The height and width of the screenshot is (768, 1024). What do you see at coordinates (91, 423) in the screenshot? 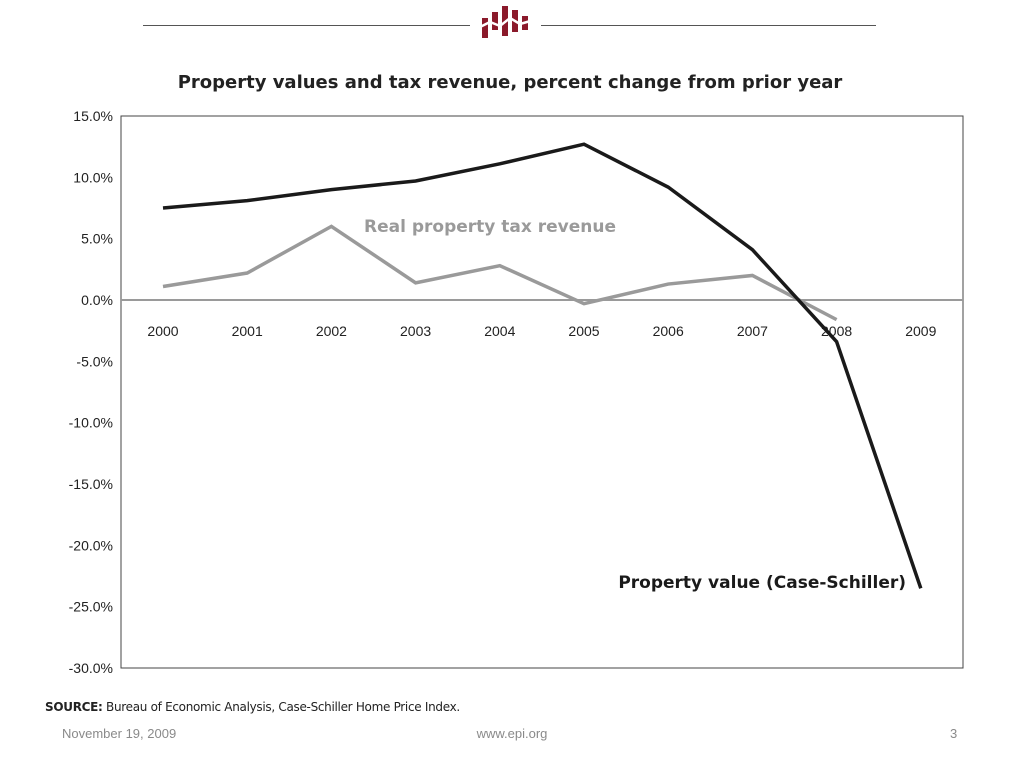
I see `y-tick-label: -10.0%` at bounding box center [91, 423].